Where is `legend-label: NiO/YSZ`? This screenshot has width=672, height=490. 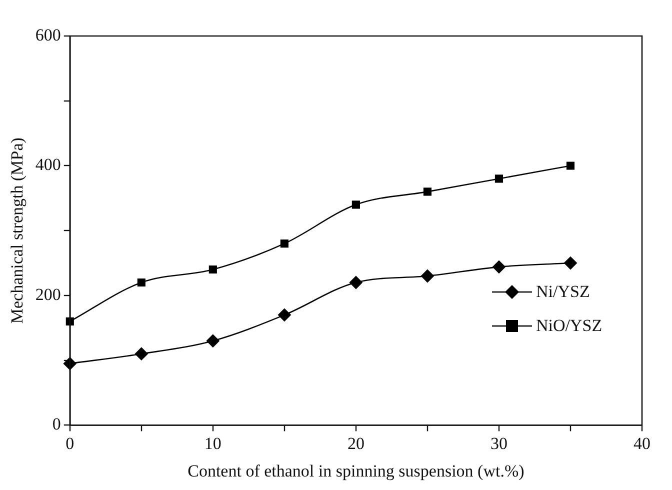
legend-label: NiO/YSZ is located at coordinates (569, 326).